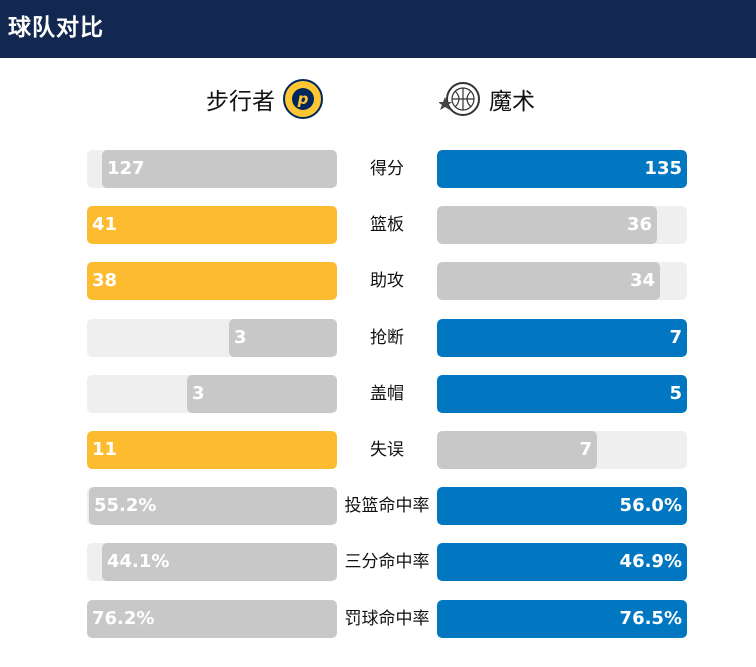 The width and height of the screenshot is (756, 667). Describe the element at coordinates (387, 450) in the screenshot. I see `stat-category-label: 失误` at that location.